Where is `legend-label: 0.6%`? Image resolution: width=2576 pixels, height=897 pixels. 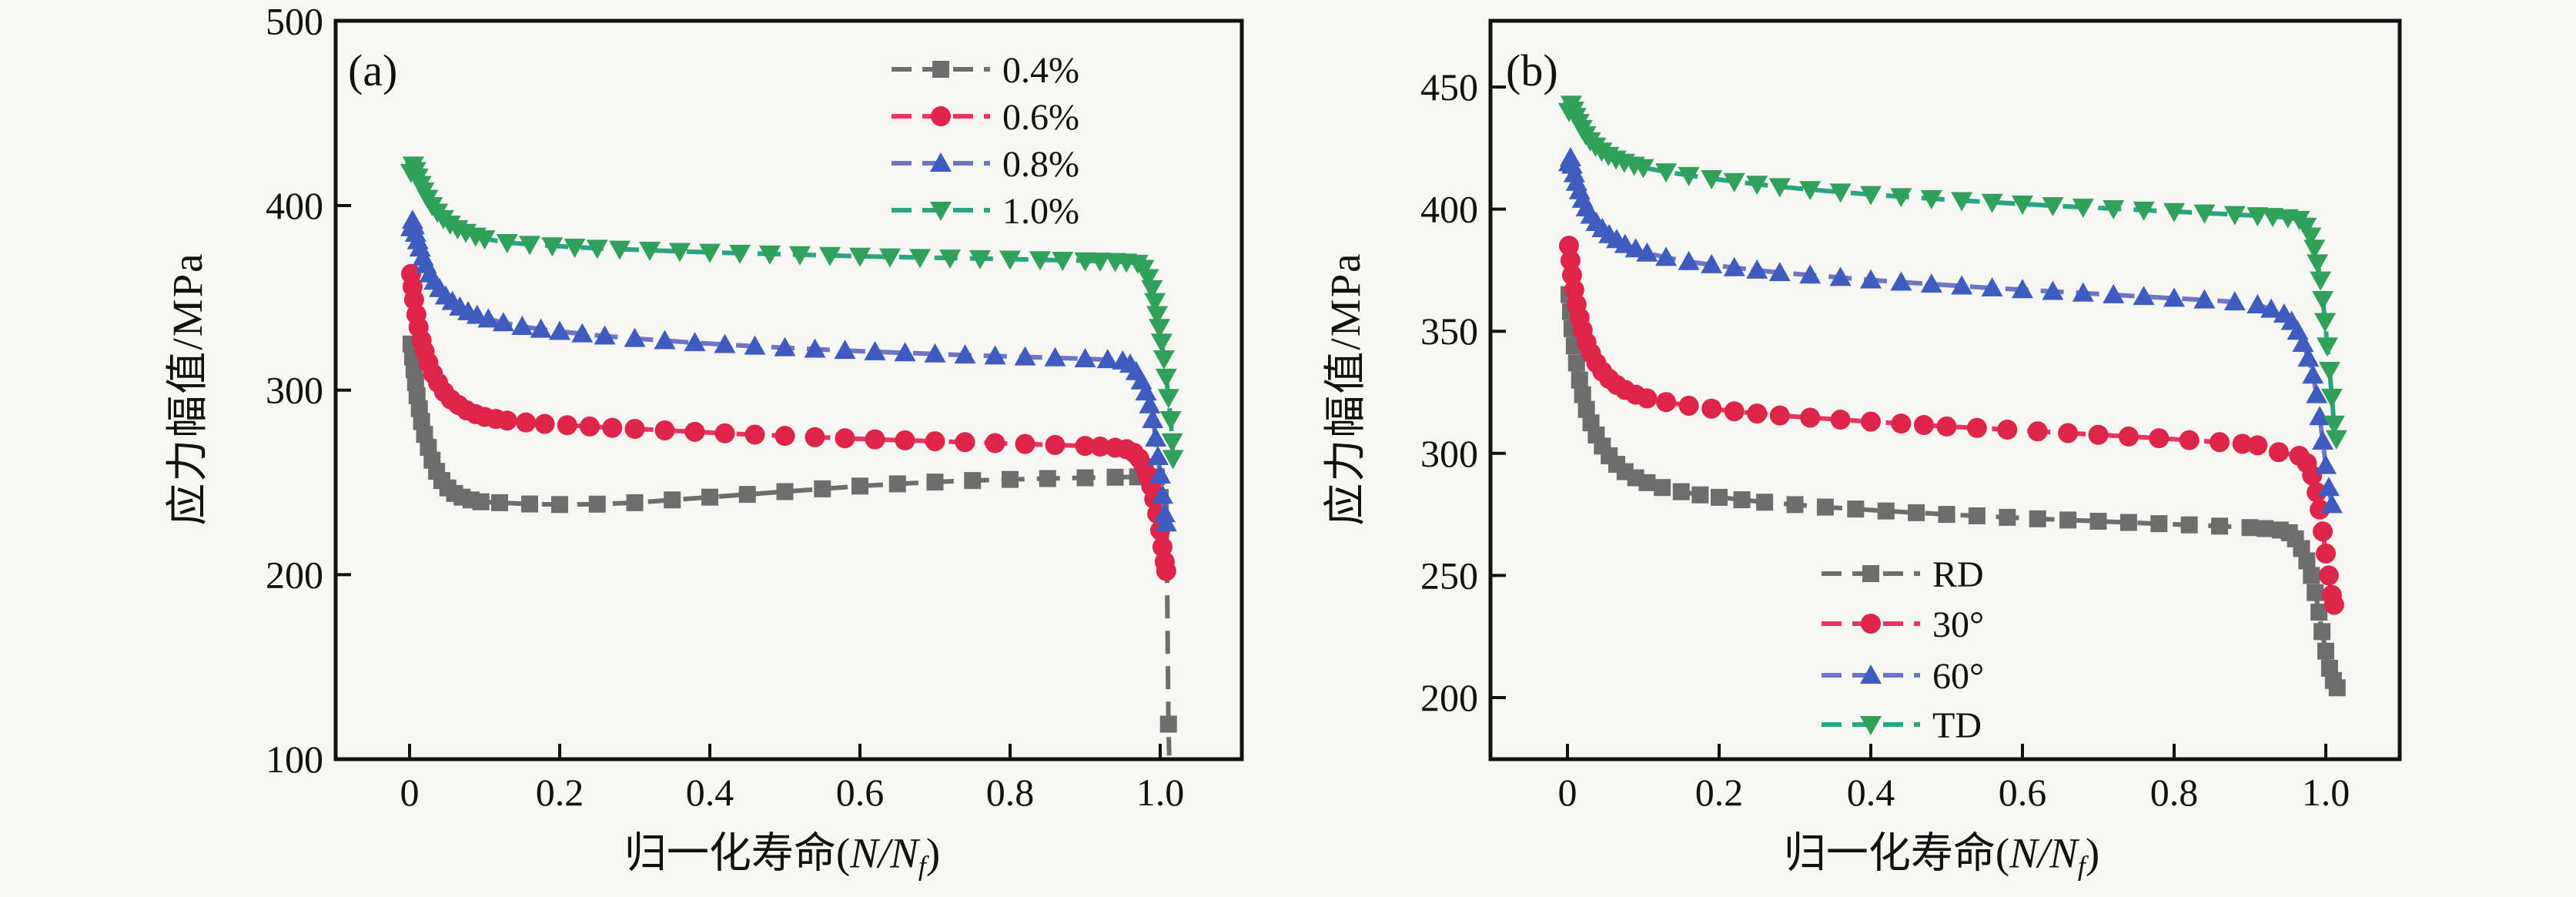
legend-label: 0.6% is located at coordinates (1040, 118).